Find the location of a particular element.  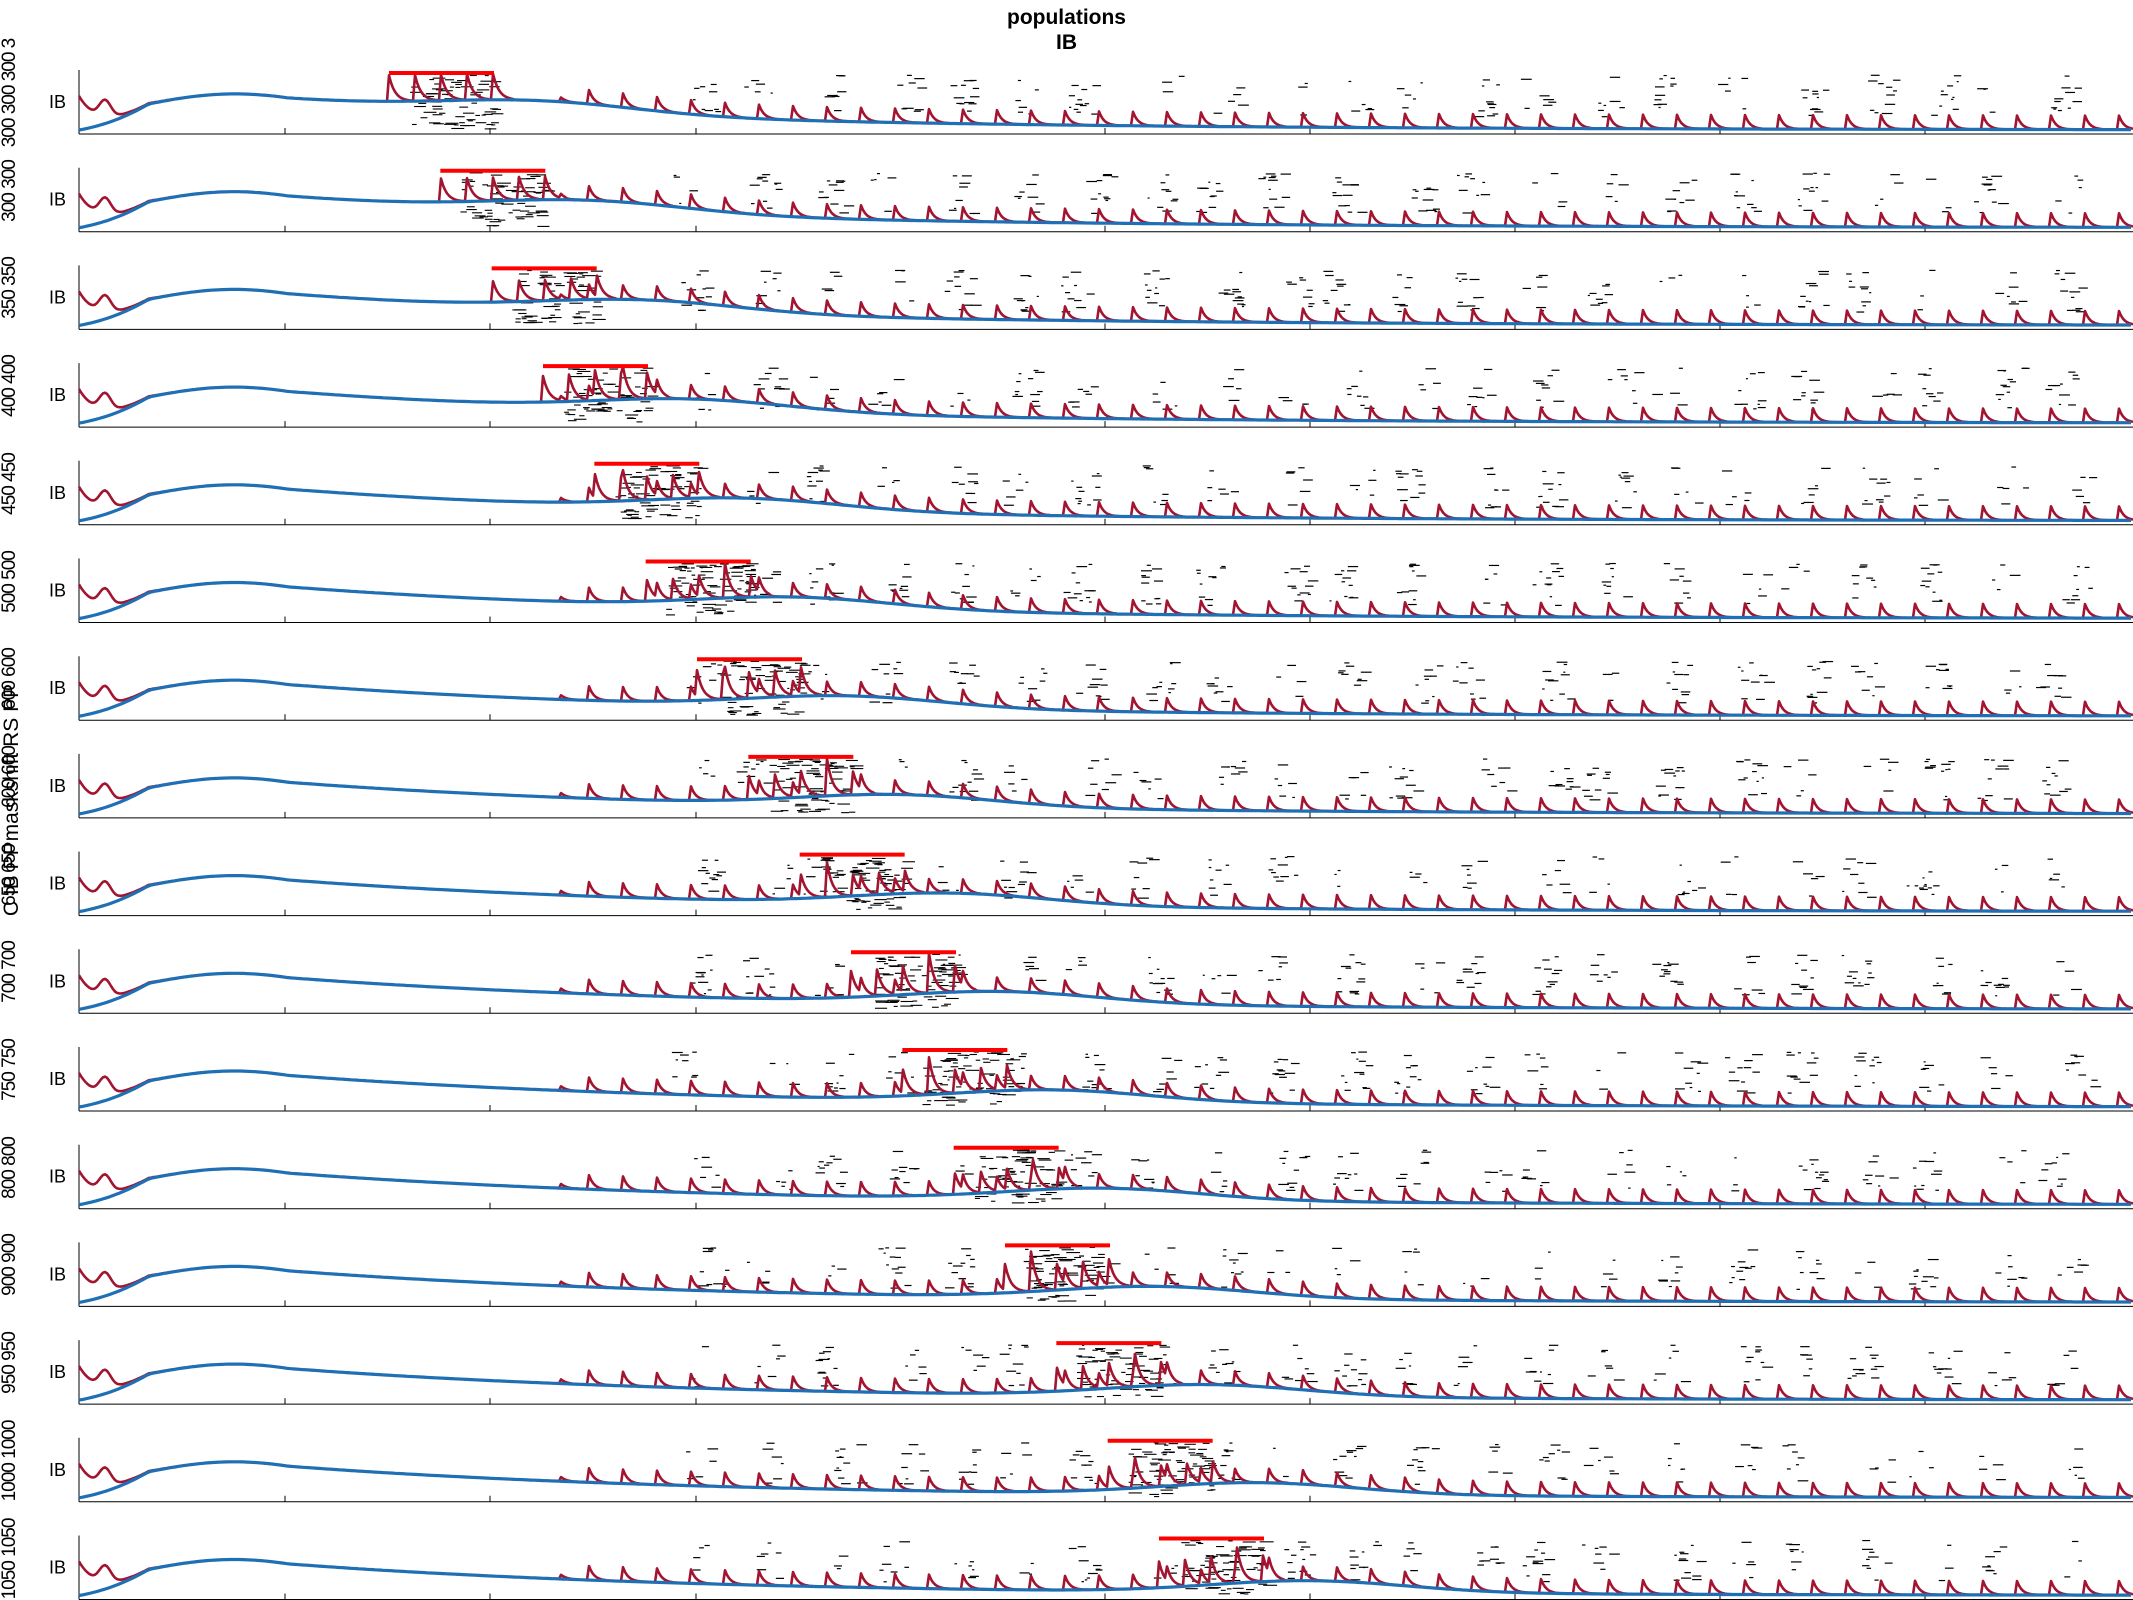

y-tick-stack: 350 350 is located at coordinates (10, 288).